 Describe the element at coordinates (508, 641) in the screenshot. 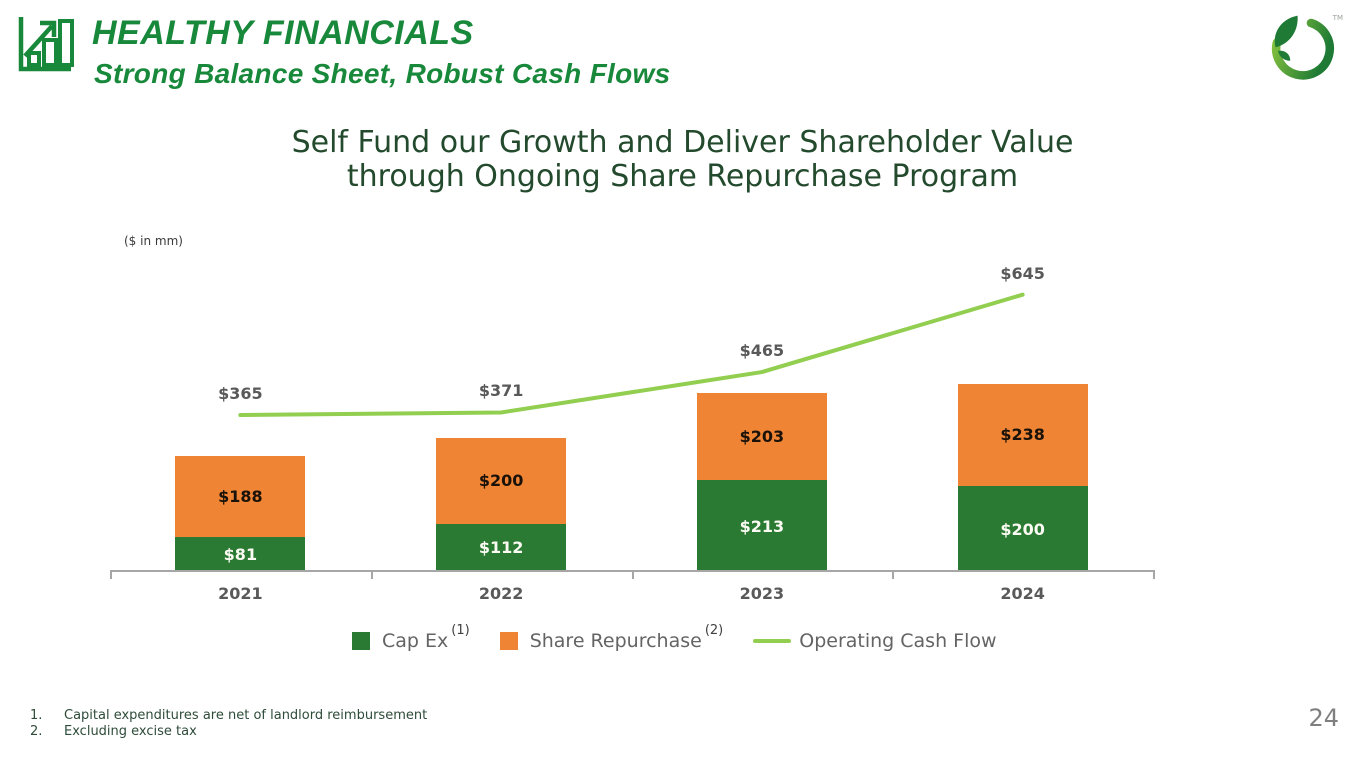

I see `share-repurchase-swatch-icon` at that location.